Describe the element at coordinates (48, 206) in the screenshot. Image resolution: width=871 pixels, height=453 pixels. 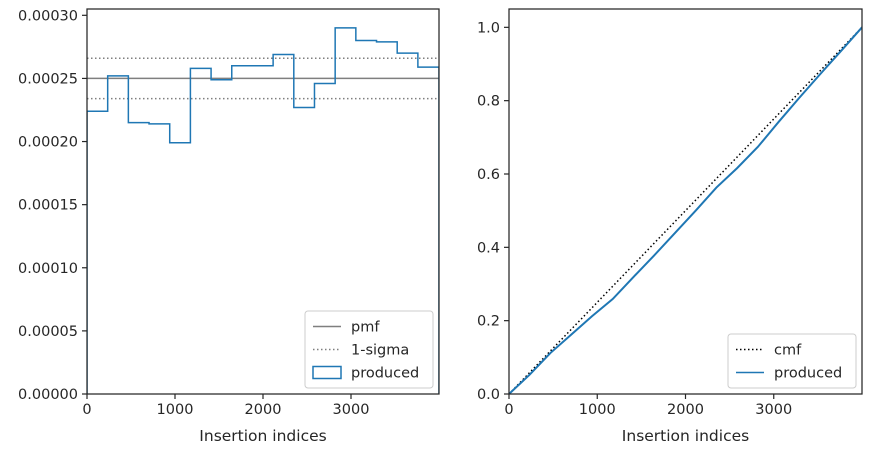
I see `y-tick-label: 0.00015` at that location.